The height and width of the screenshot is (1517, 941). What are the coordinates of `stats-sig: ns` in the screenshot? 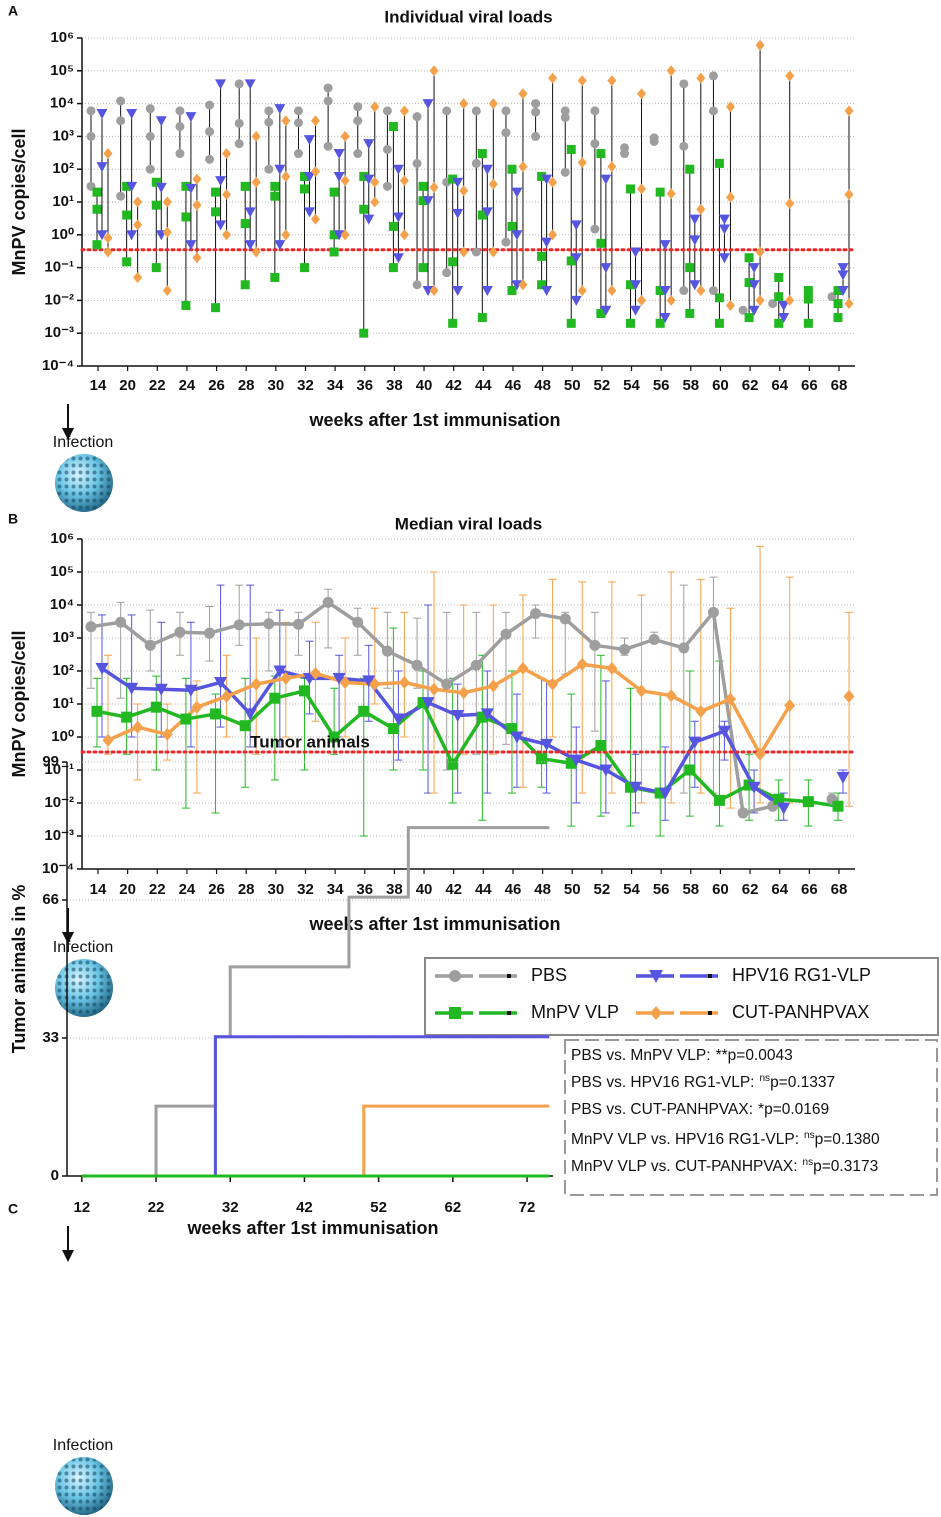 It's located at (808, 1162).